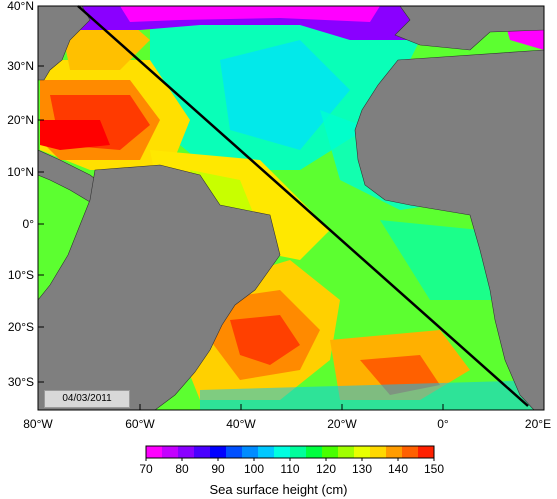  I want to click on lon-label: 60°W, so click(140, 424).